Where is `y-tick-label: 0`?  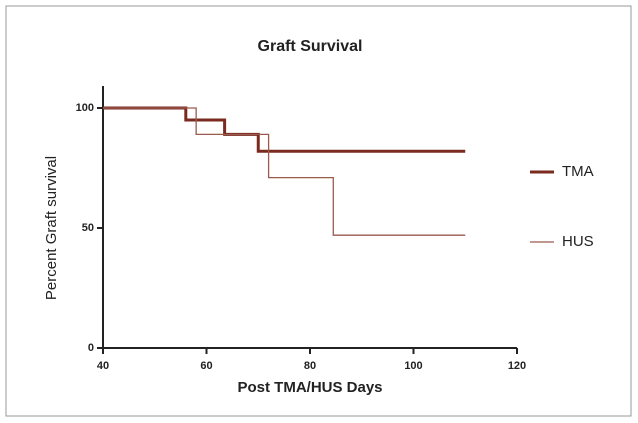 y-tick-label: 0 is located at coordinates (91, 348).